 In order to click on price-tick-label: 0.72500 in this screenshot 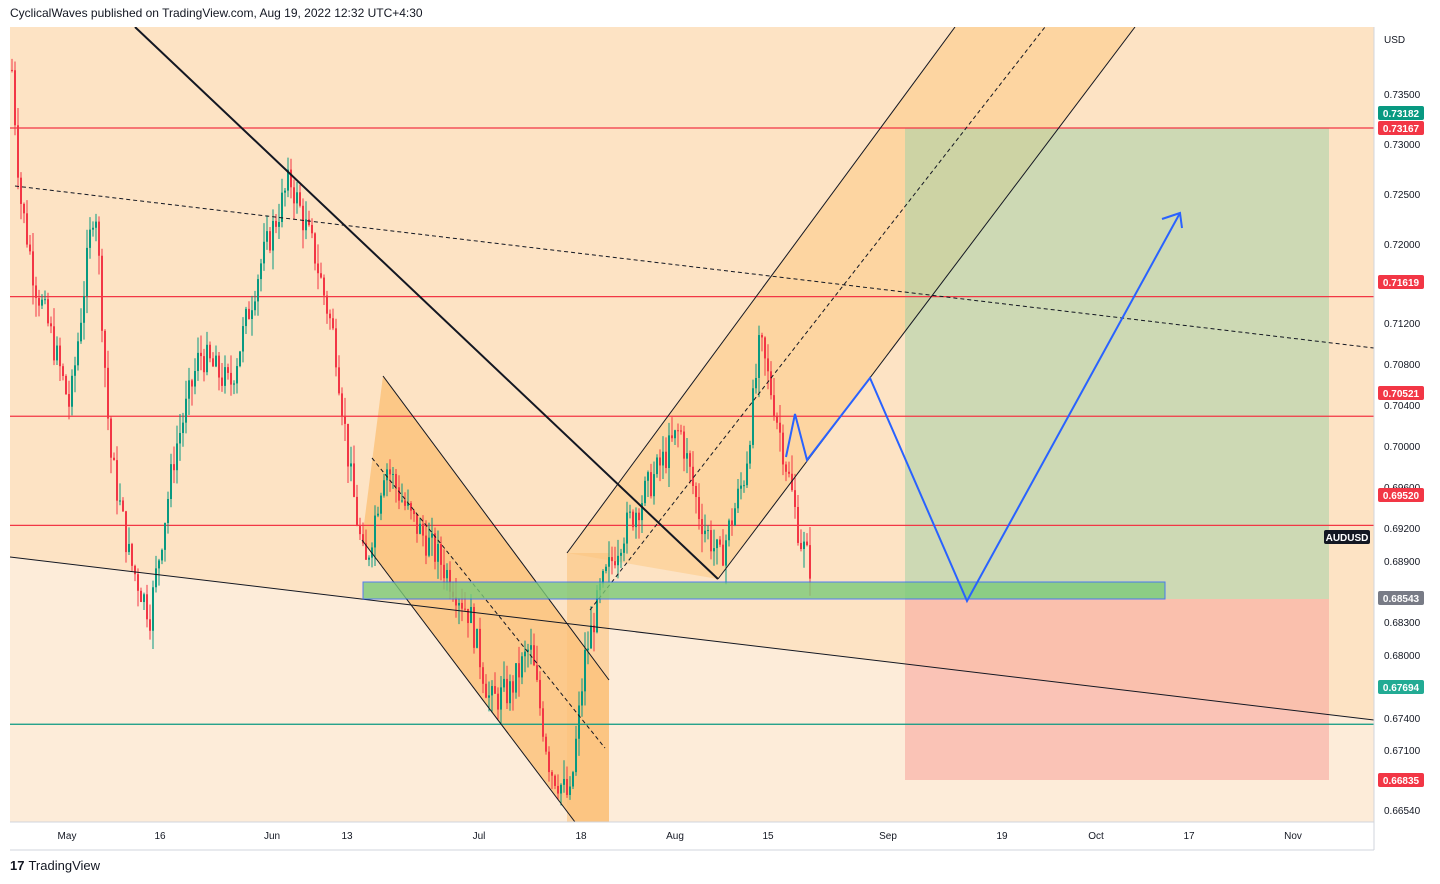, I will do `click(1402, 195)`.